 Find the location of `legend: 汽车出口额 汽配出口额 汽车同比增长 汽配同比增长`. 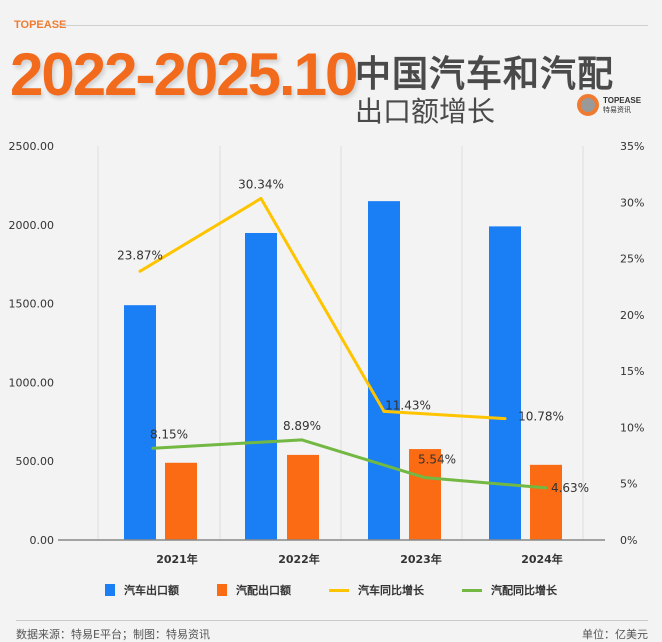

legend: 汽车出口额 汽配出口额 汽车同比增长 汽配同比增长 is located at coordinates (350, 590).